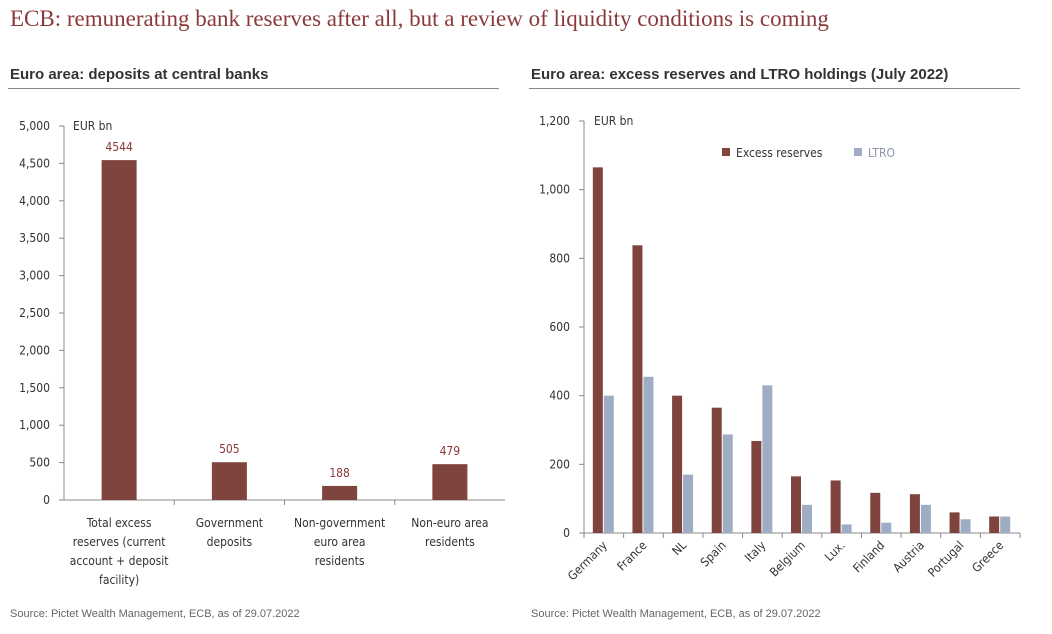 This screenshot has height=634, width=1052. What do you see at coordinates (39, 463) in the screenshot?
I see `left-y-tick-label: 500` at bounding box center [39, 463].